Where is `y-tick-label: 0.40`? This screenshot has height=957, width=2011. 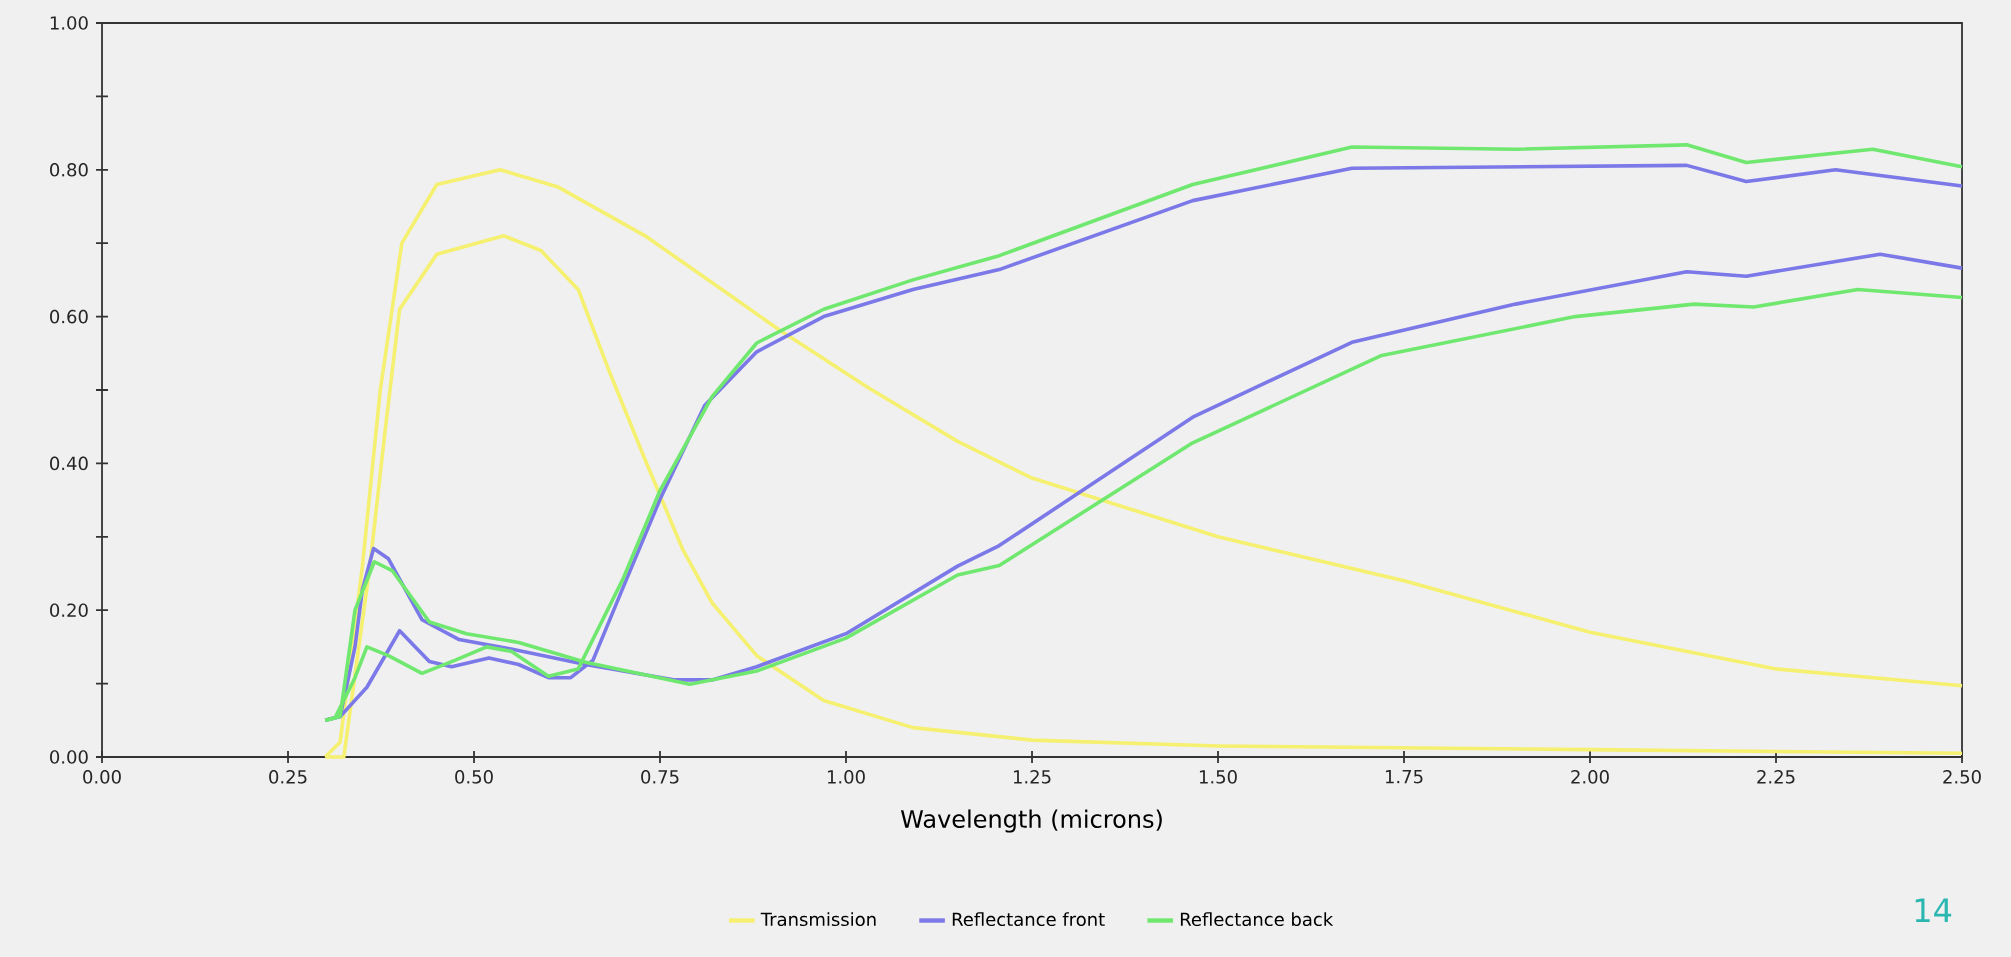
y-tick-label: 0.40 is located at coordinates (69, 463).